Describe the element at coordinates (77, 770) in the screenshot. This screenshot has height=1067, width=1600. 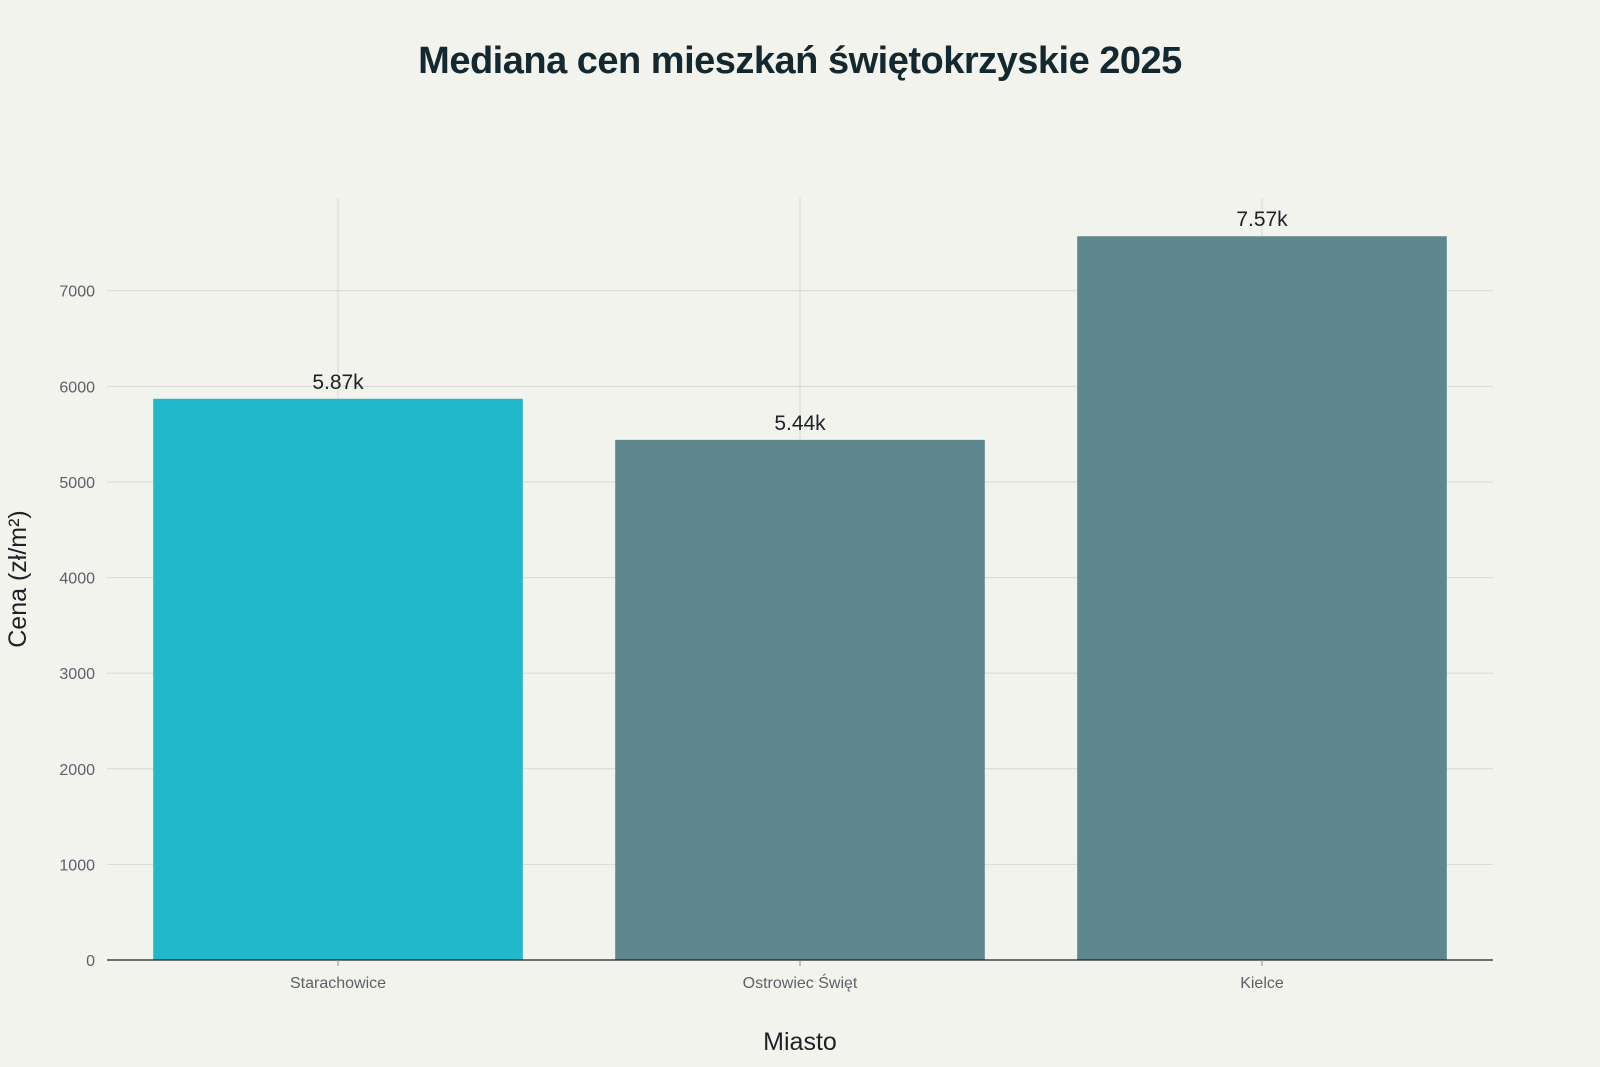
I see `y-tick-label: 2000` at that location.